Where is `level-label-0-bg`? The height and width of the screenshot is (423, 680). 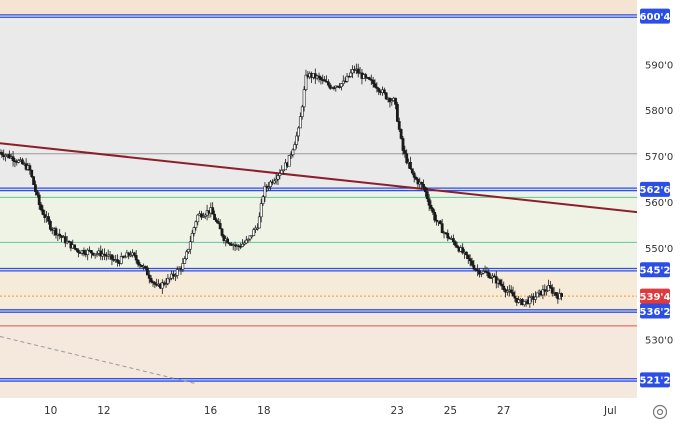 level-label-0-bg is located at coordinates (655, 16).